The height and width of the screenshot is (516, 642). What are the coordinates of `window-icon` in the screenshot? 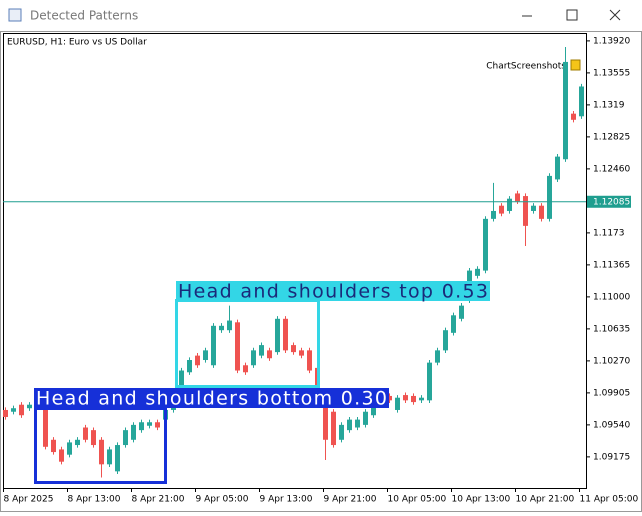 It's located at (15, 15).